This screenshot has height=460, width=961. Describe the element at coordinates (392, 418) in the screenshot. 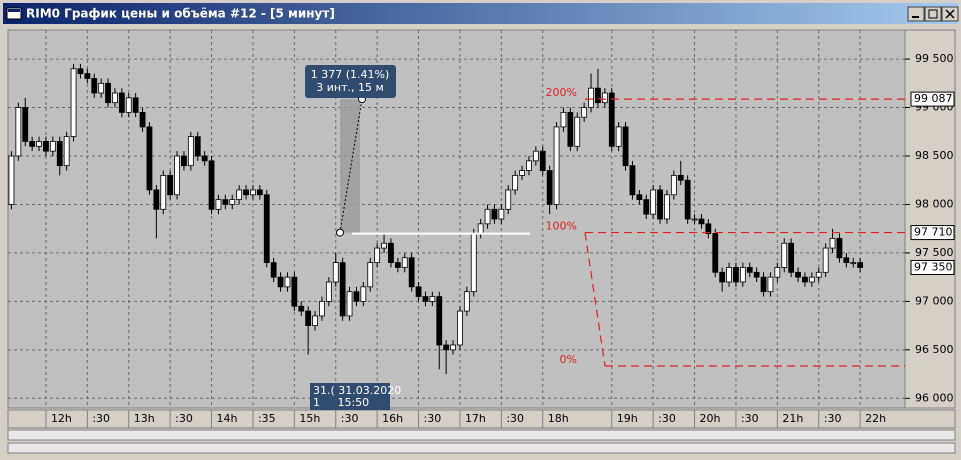

I see `x-tick-label: 16h` at that location.